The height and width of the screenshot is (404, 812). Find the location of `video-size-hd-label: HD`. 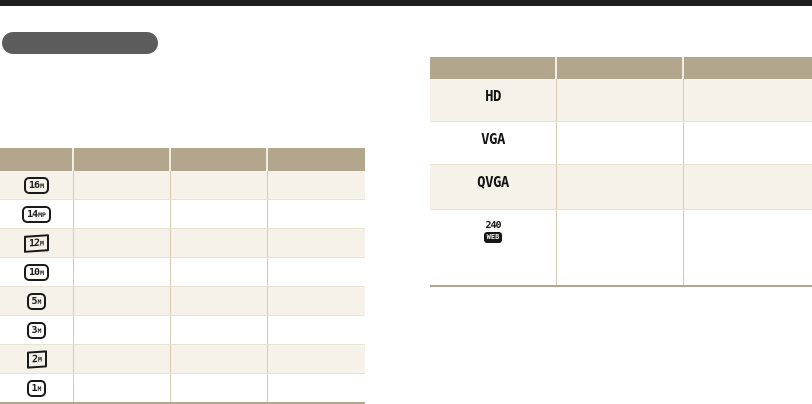

video-size-hd-label: HD is located at coordinates (493, 97).